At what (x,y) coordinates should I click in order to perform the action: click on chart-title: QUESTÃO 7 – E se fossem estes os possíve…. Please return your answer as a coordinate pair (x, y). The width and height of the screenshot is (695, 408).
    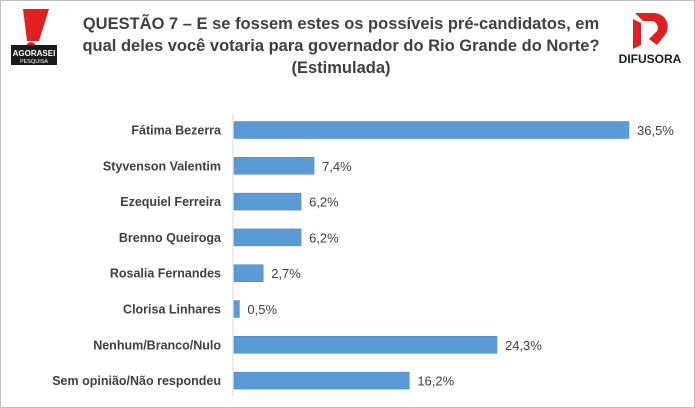
    Looking at the image, I should click on (341, 46).